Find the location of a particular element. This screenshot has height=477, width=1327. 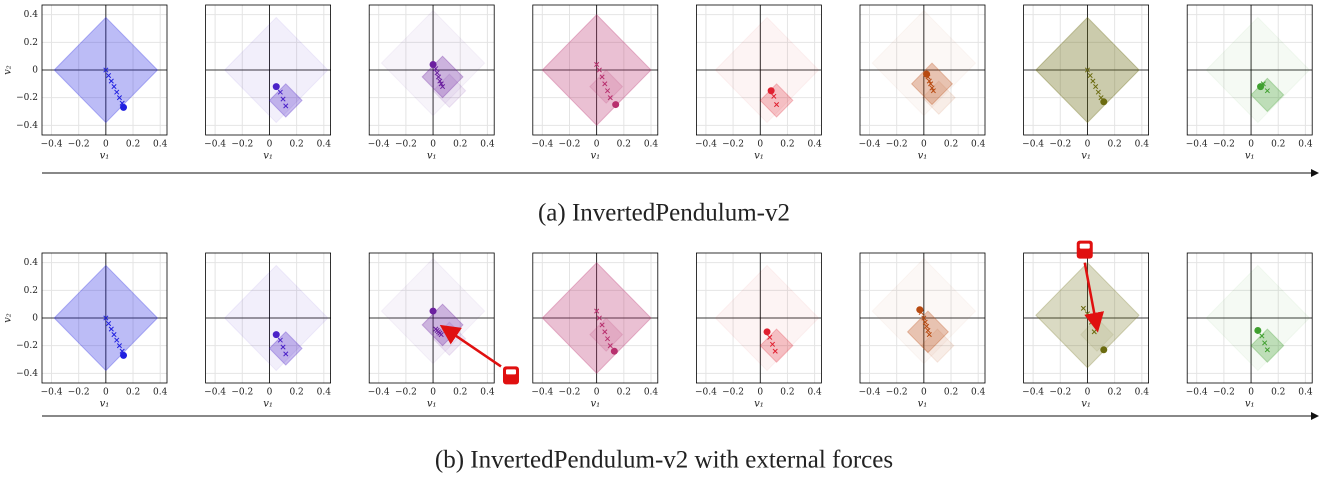

panel: −0.4 −0.2 0 0.2 0.4 −0.4 −0.2 0 0.2 0.4 v₁ v₂ is located at coordinates (85, 331).